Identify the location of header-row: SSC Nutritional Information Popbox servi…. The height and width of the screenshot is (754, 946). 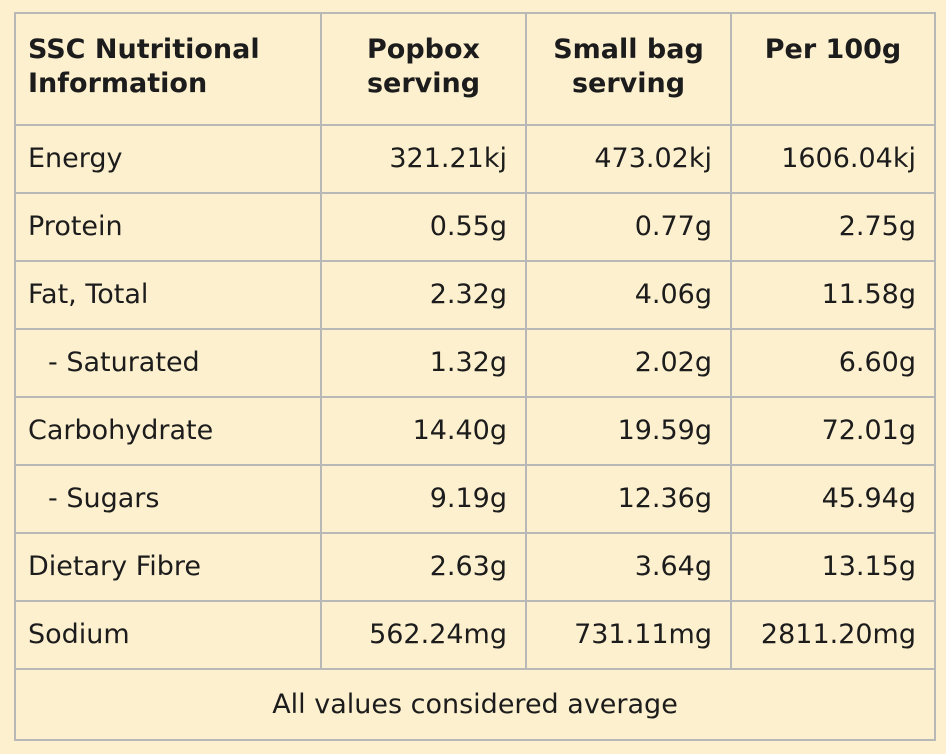
(475, 69).